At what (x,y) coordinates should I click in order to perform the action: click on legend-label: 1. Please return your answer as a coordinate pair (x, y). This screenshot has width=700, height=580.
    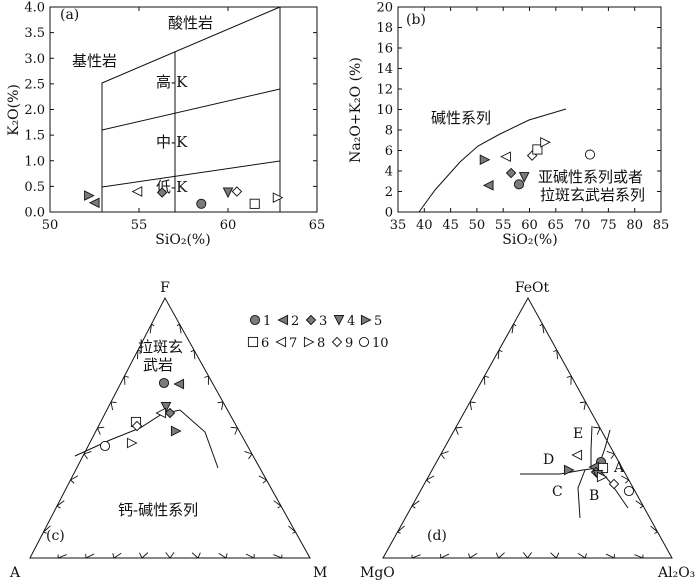
    Looking at the image, I should click on (267, 321).